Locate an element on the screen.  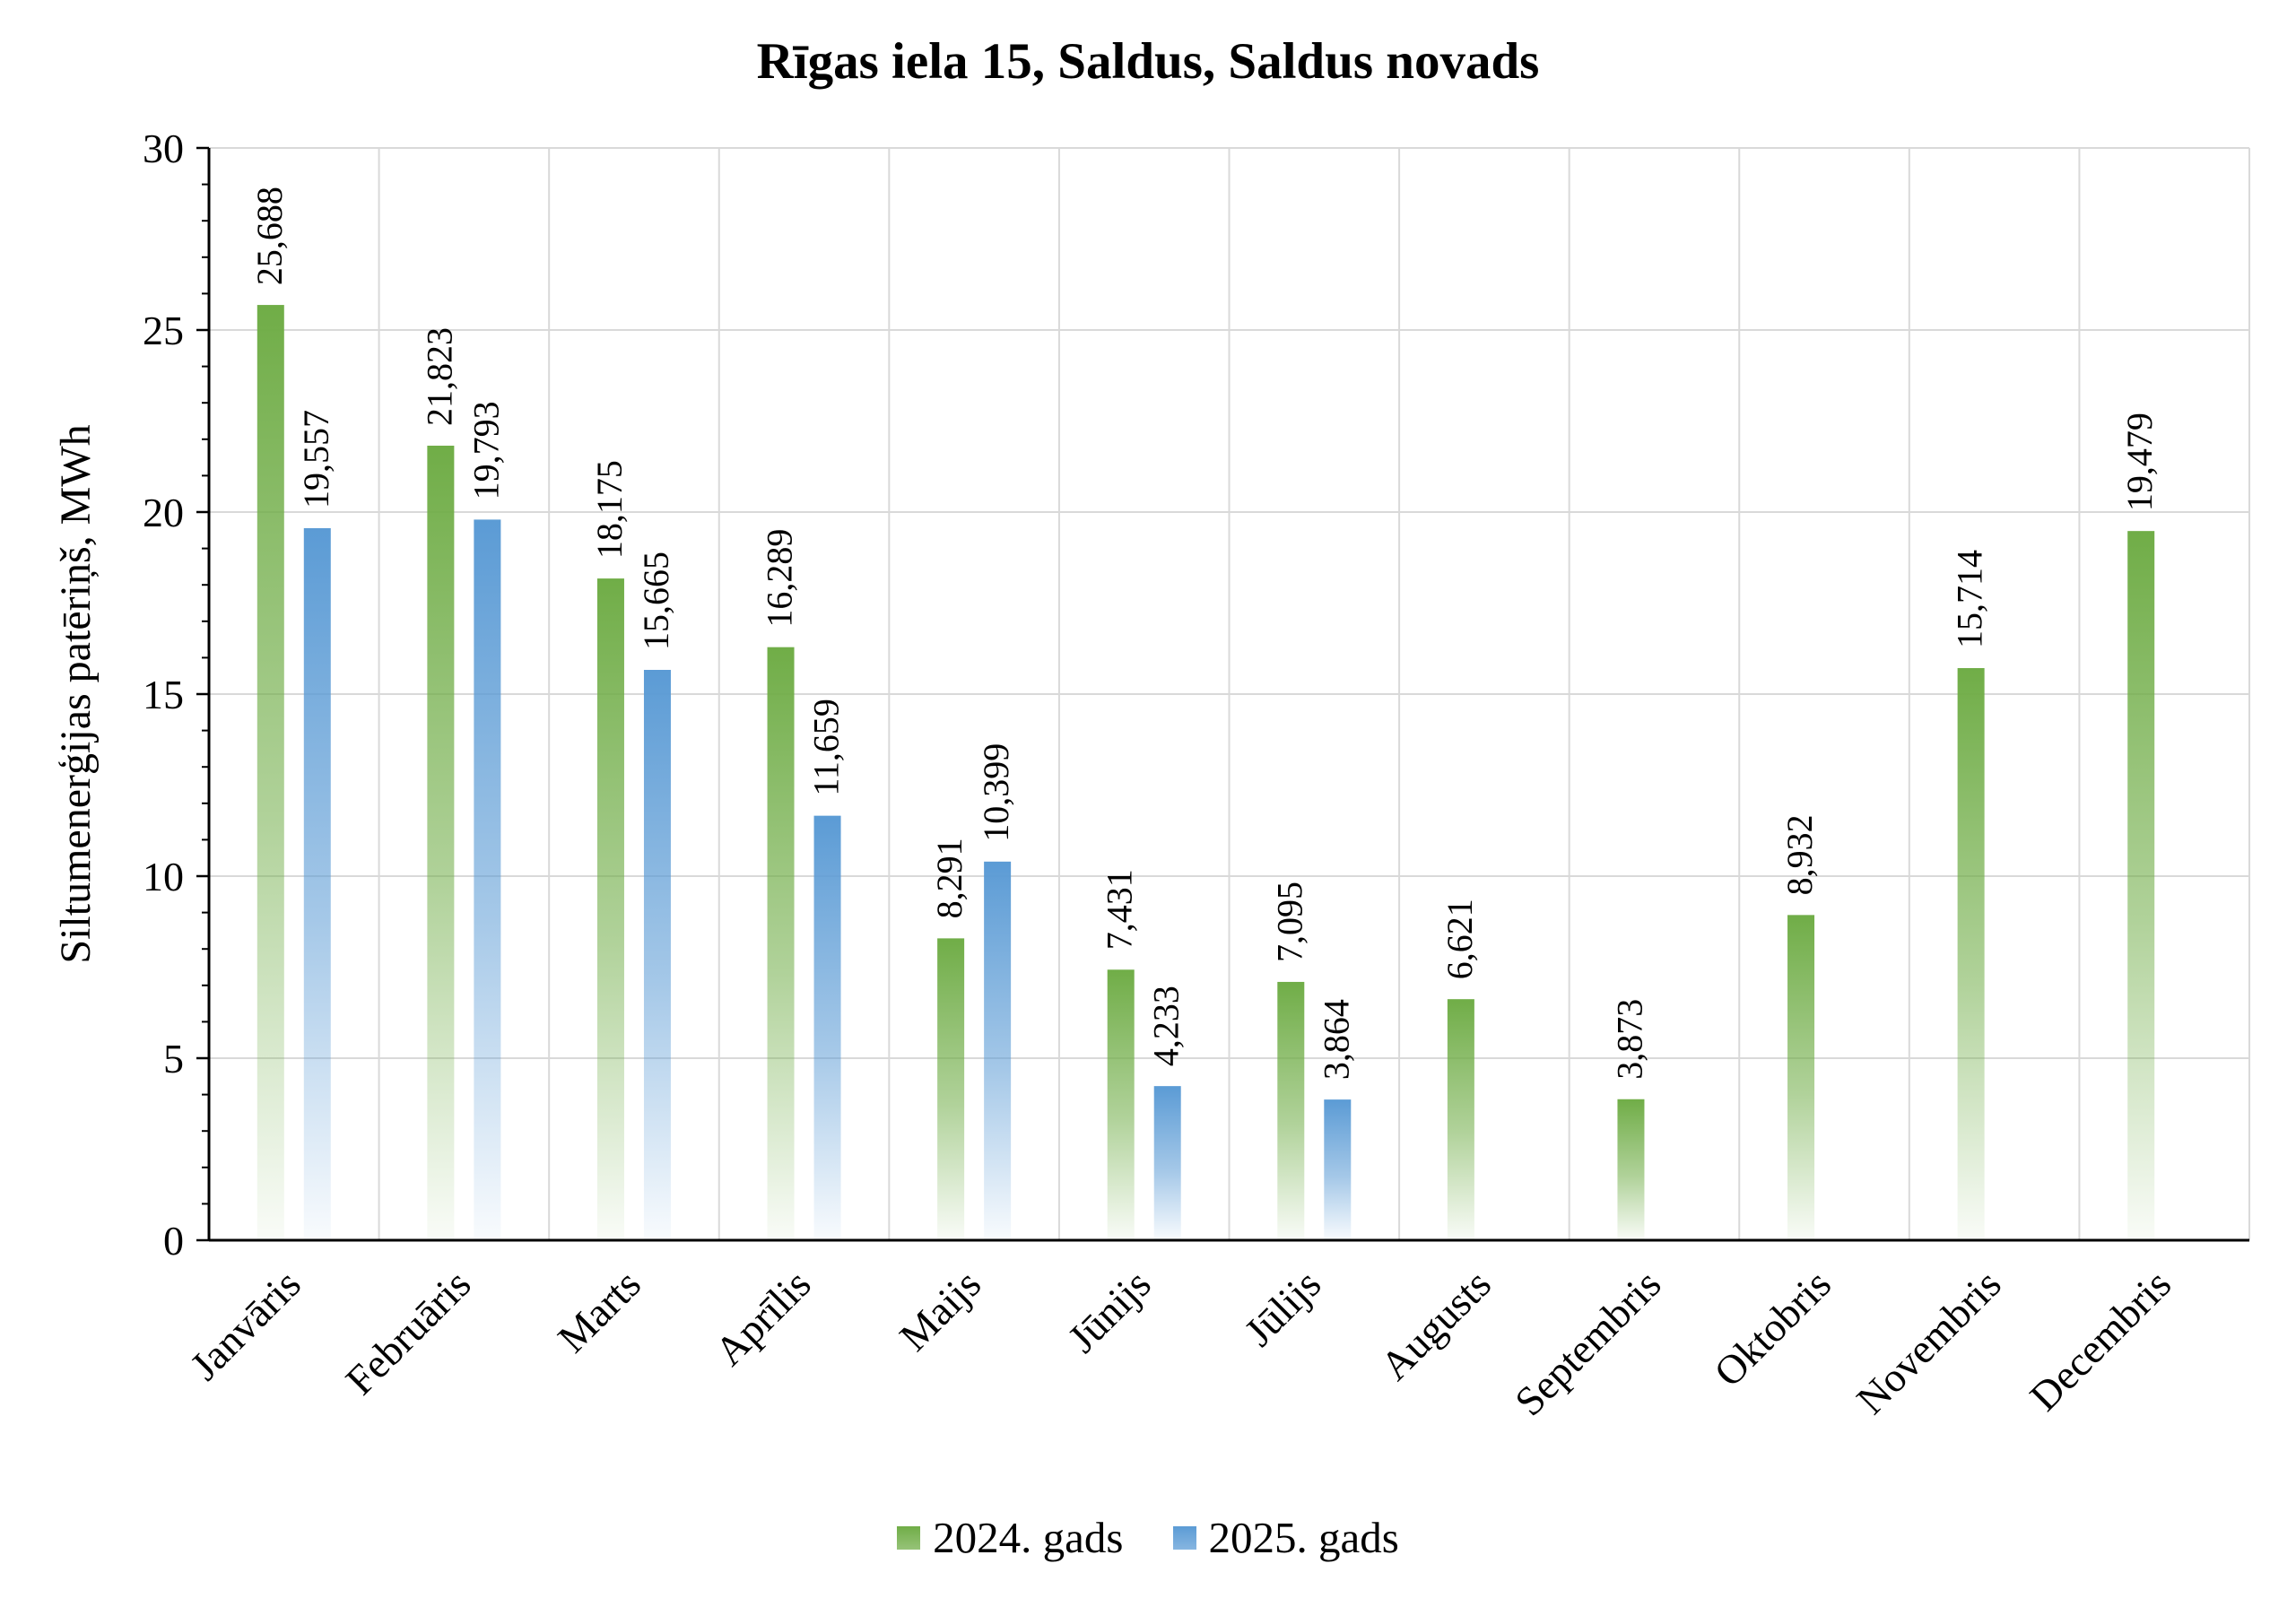
x-tick-label: Janvāris is located at coordinates (245, 1325).